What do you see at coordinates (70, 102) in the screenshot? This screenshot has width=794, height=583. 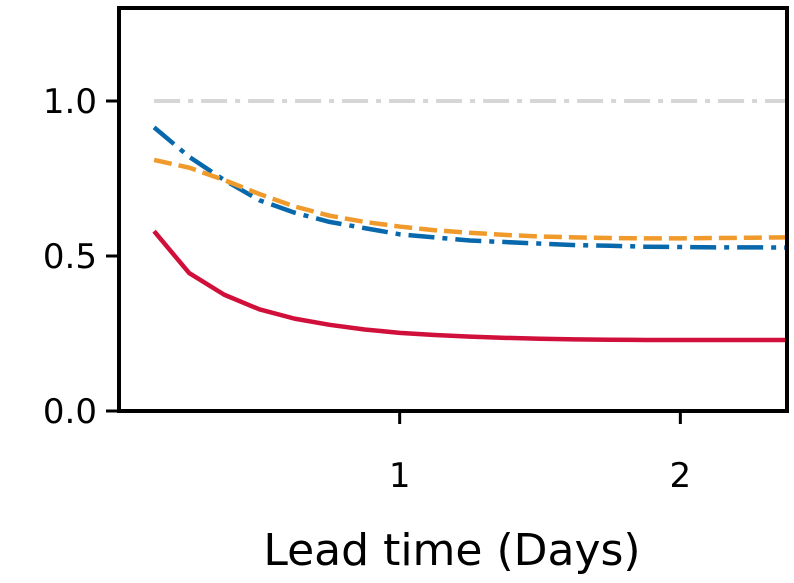 I see `y-tick-label: 1.0` at bounding box center [70, 102].